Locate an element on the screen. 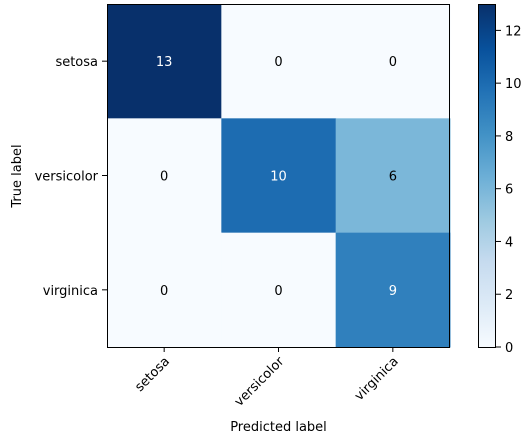 This screenshot has width=529, height=441. y-axis: setosa versicolor virginica is located at coordinates (71, 177).